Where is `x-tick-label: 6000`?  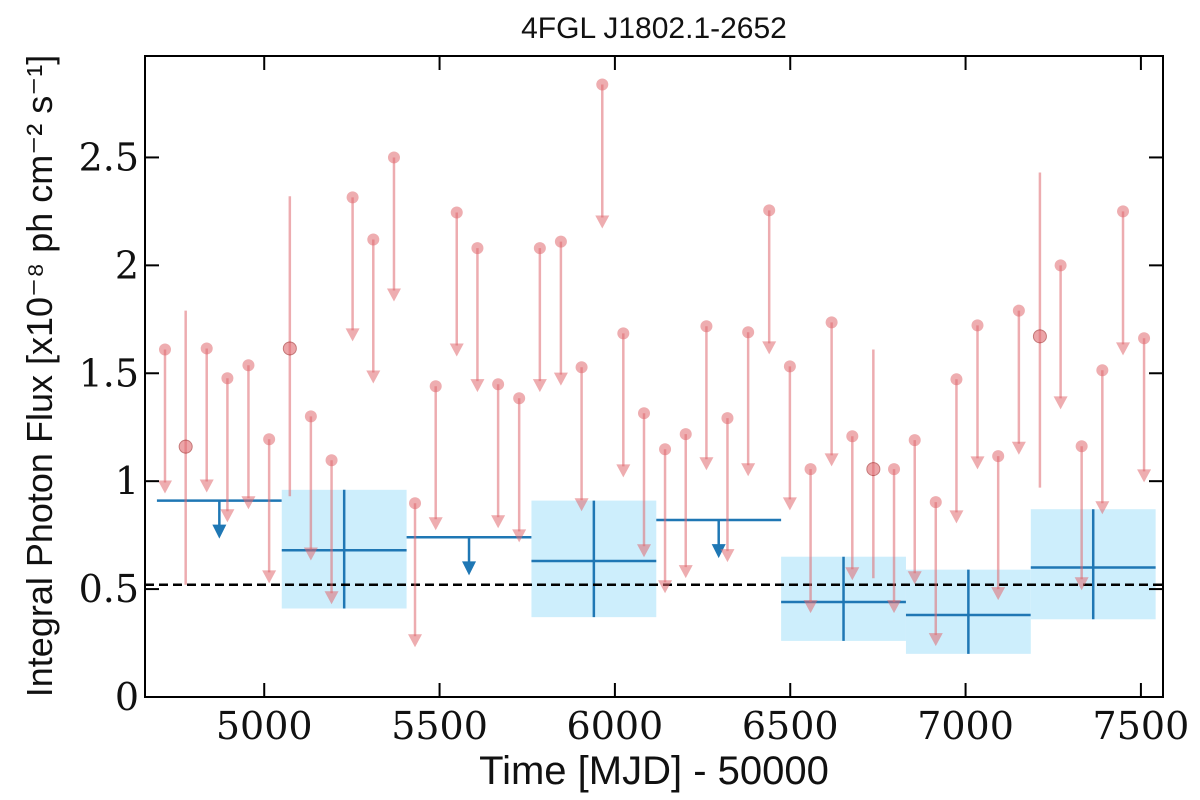 x-tick-label: 6000 is located at coordinates (615, 726).